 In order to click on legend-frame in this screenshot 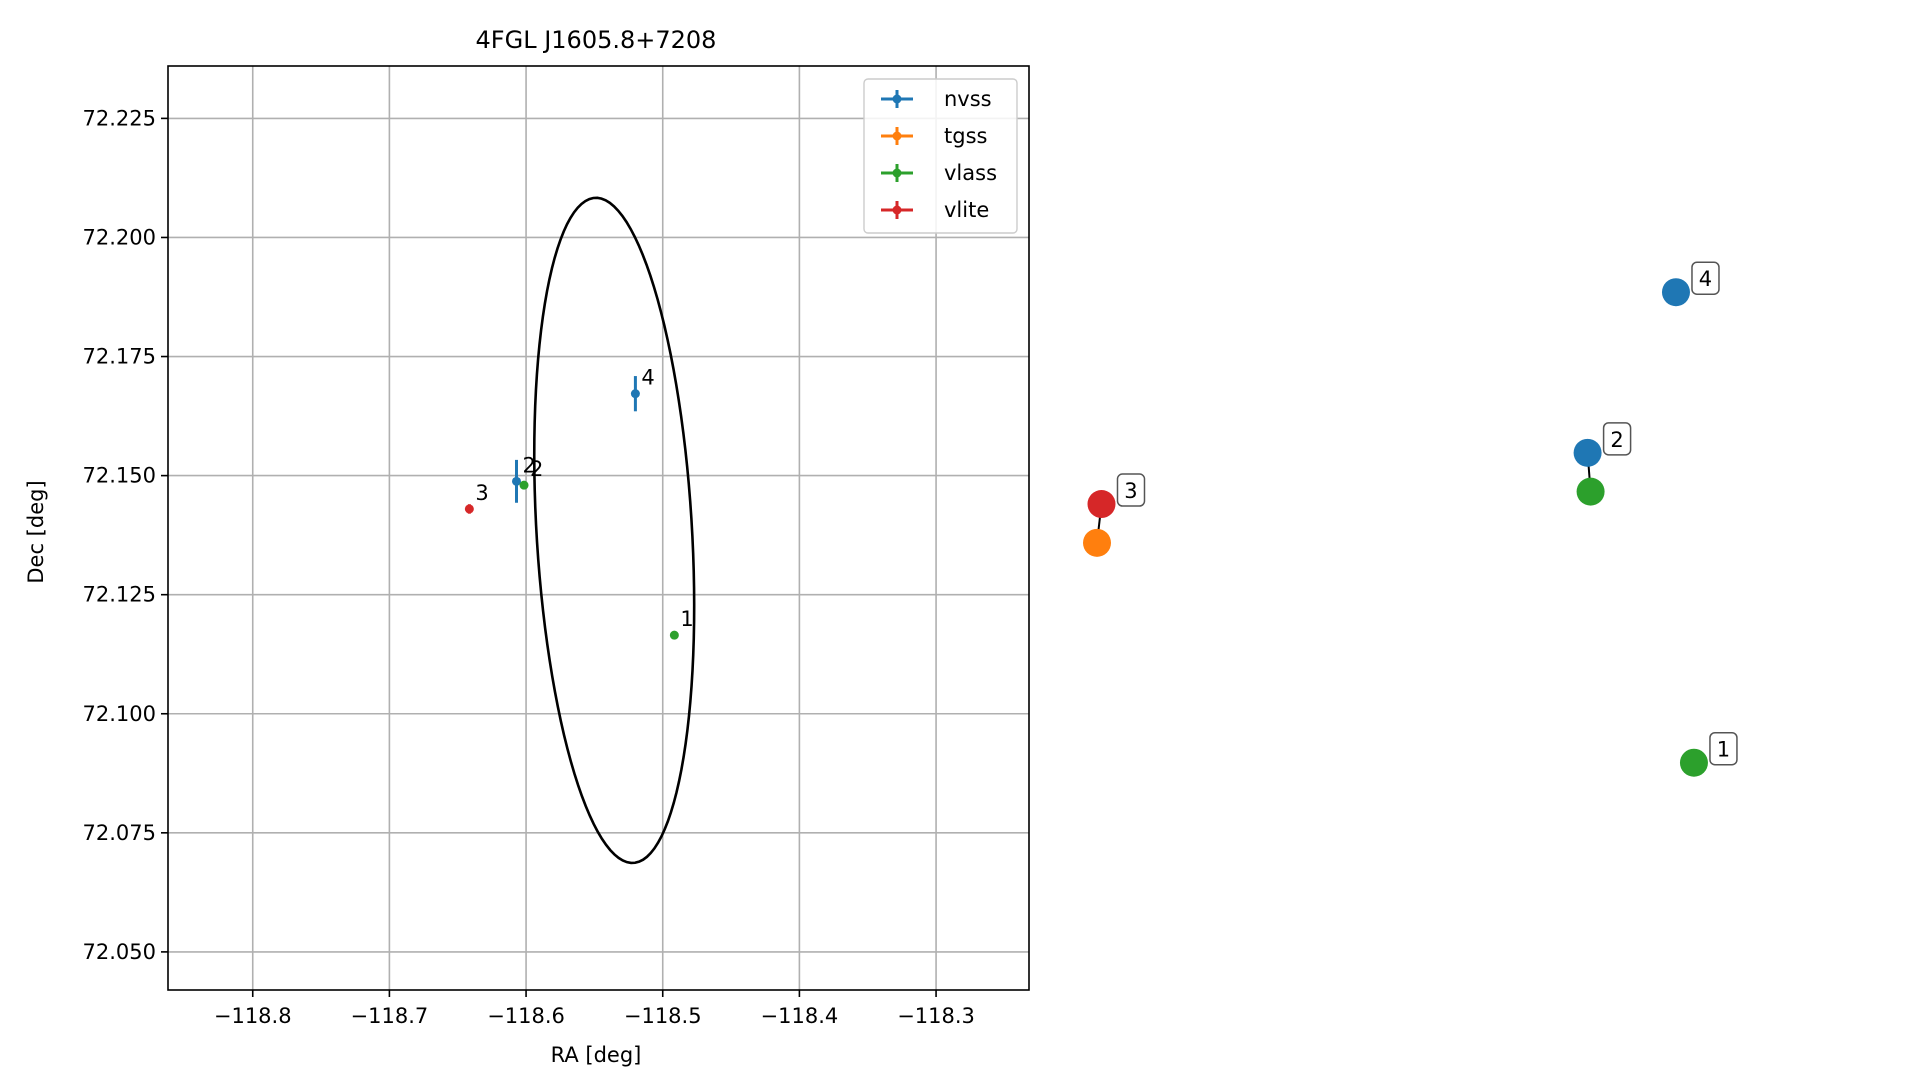, I will do `click(940, 156)`.